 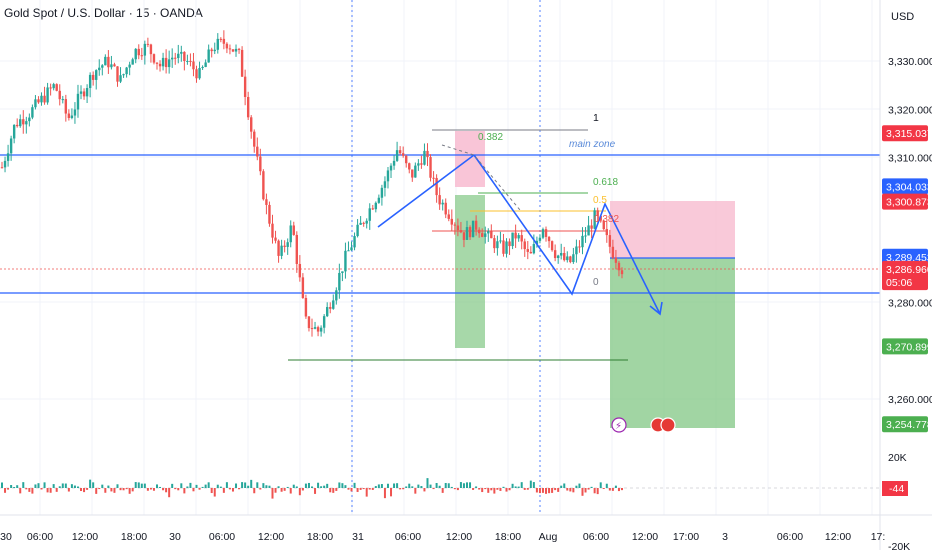 I want to click on time-tick-label: 06:00, so click(x=408, y=537).